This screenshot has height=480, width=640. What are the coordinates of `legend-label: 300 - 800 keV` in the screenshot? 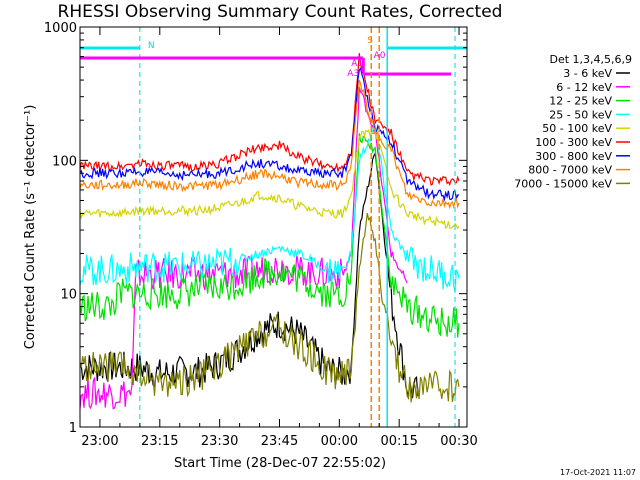 It's located at (573, 156).